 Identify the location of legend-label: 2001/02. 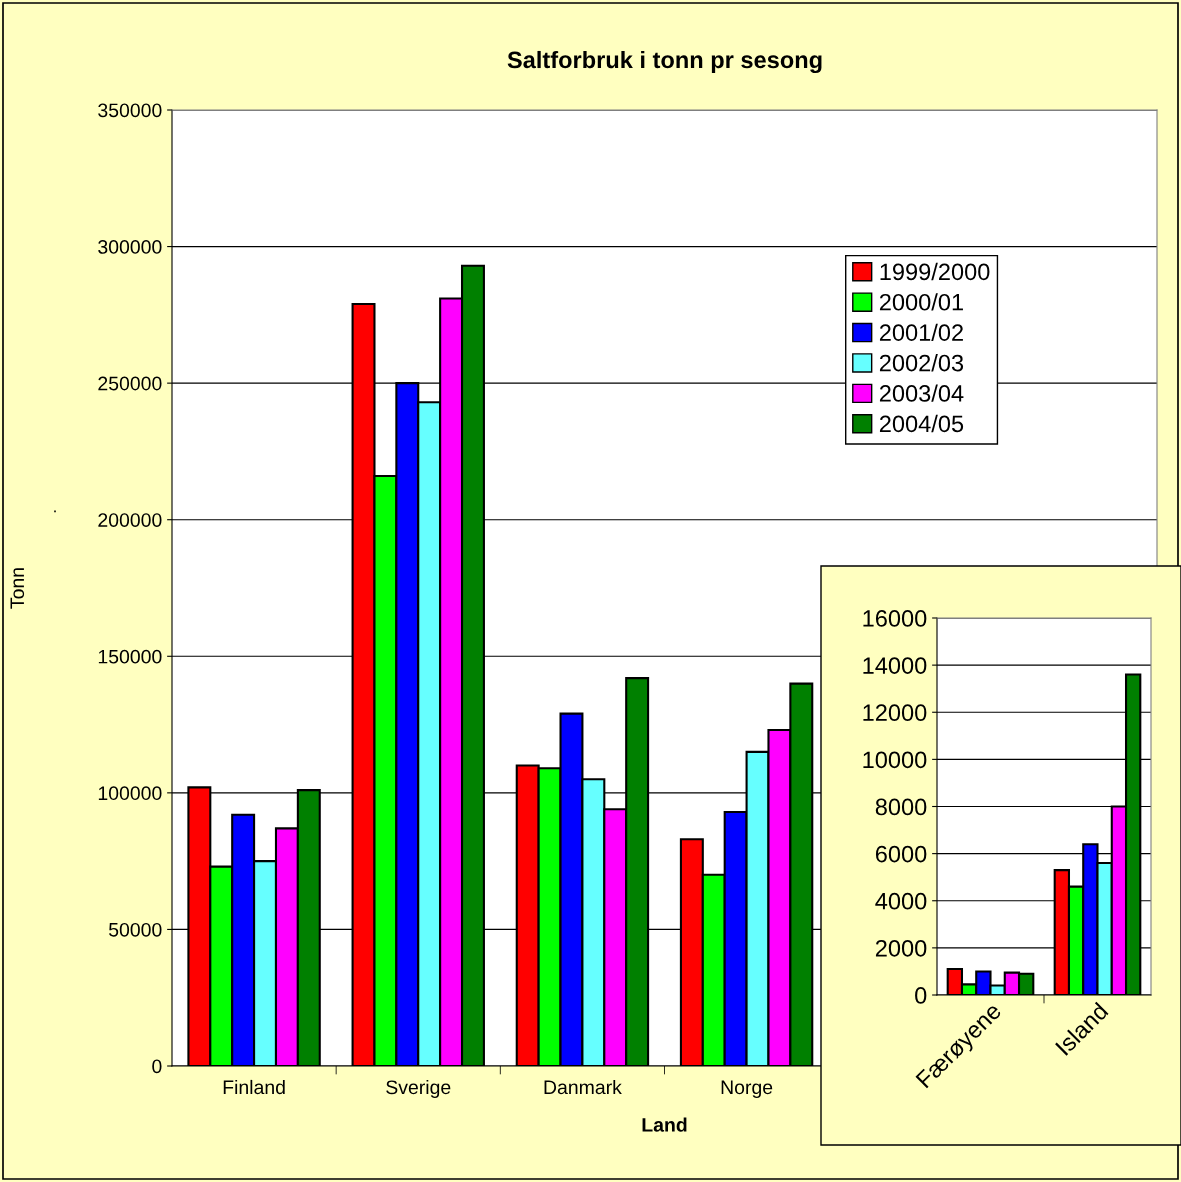
(921, 332).